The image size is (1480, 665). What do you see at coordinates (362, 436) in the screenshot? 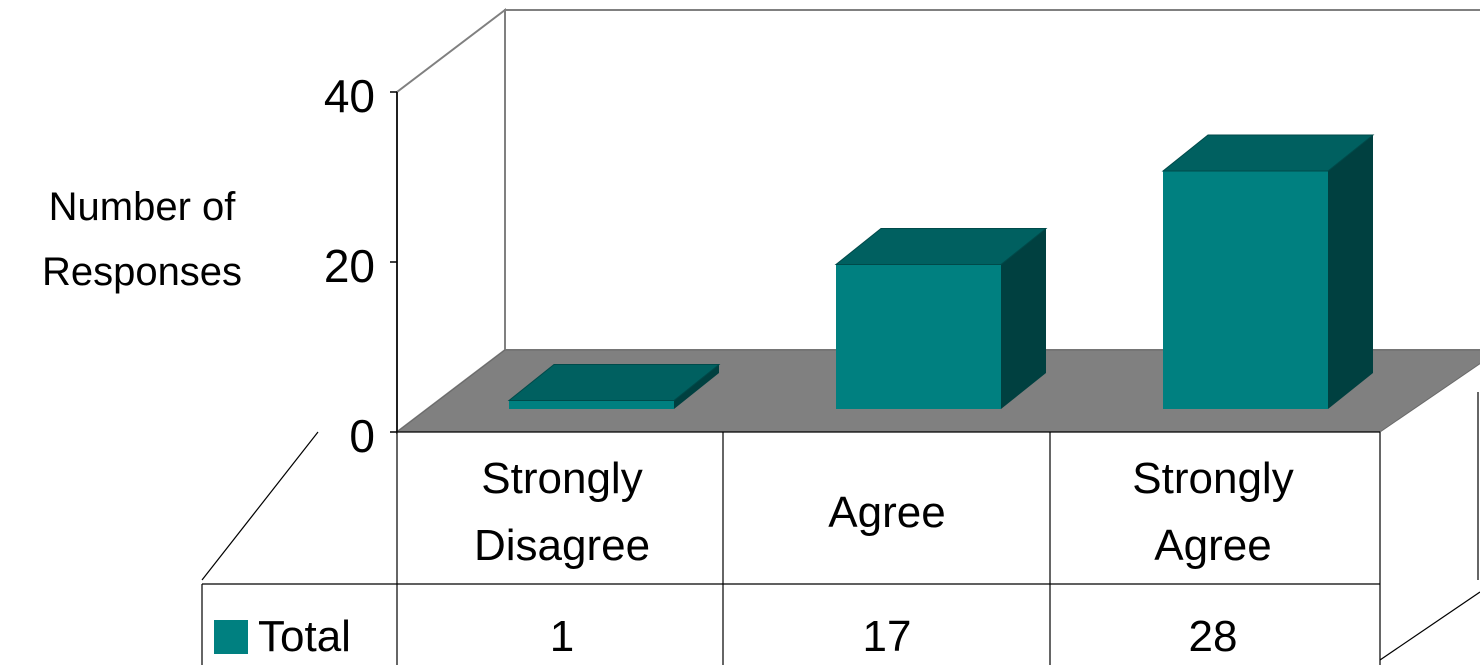
I see `y-tick-label: 0` at bounding box center [362, 436].